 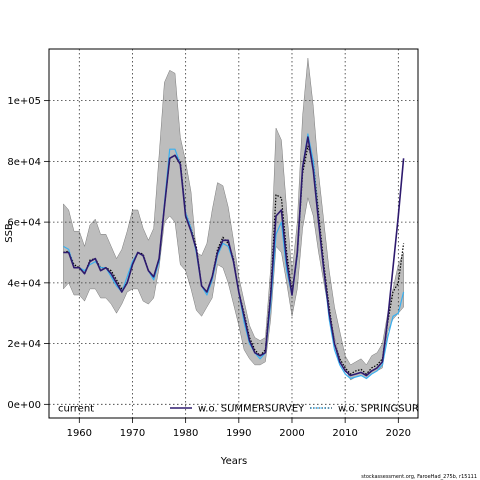 What do you see at coordinates (291, 433) in the screenshot?
I see `x-tick-label: 2000` at bounding box center [291, 433].